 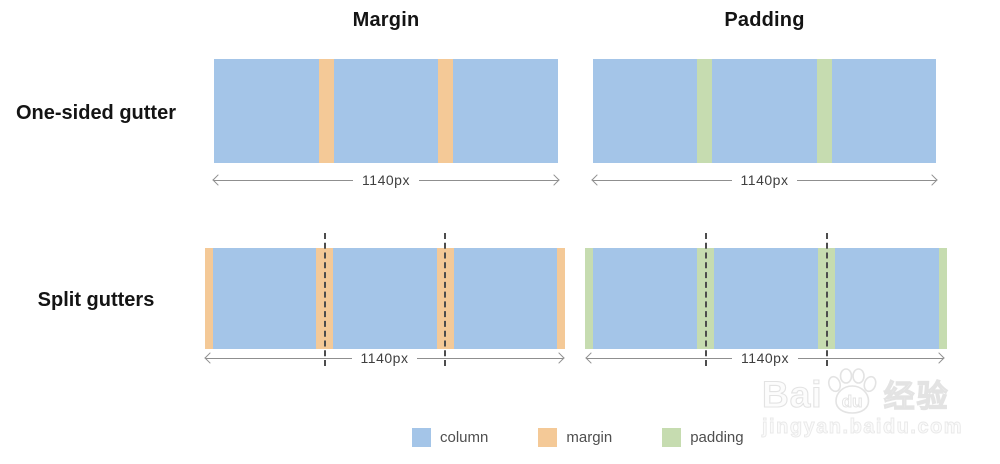 What do you see at coordinates (589, 437) in the screenshot?
I see `legend-label: margin` at bounding box center [589, 437].